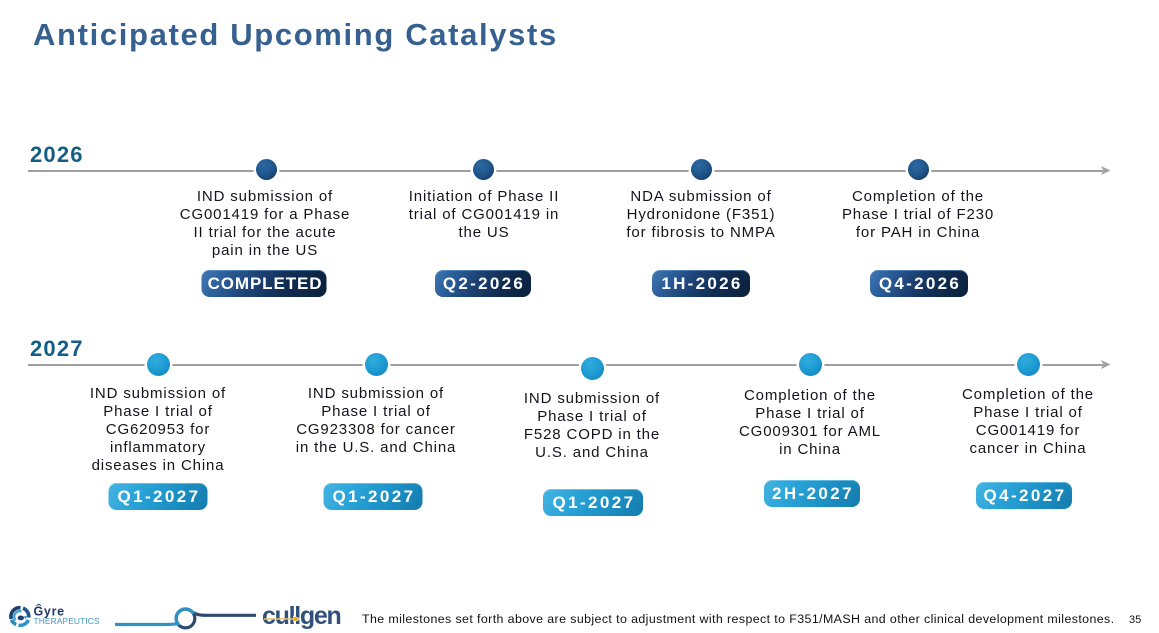  What do you see at coordinates (67, 621) in the screenshot?
I see `svg-text: THERAPEUTICS` at bounding box center [67, 621].